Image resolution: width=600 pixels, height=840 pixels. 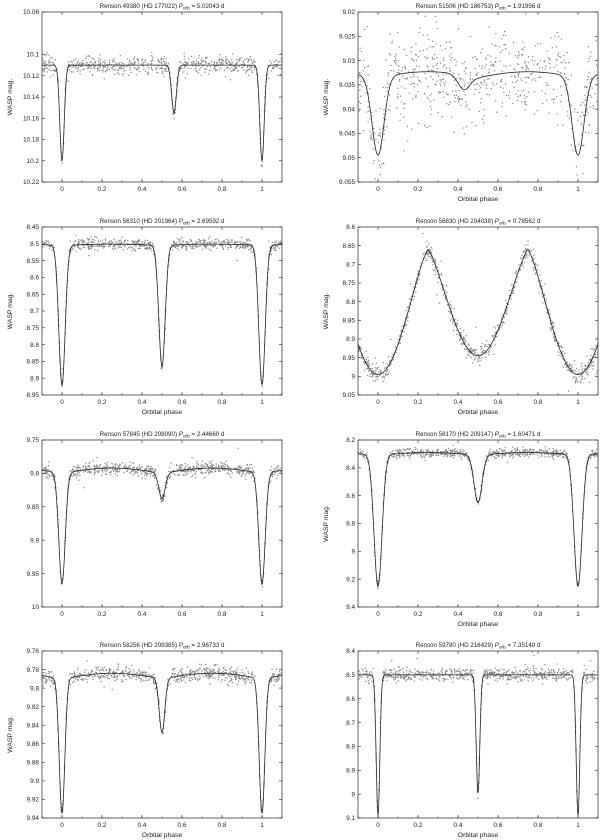 What do you see at coordinates (478, 96) in the screenshot?
I see `data-points` at bounding box center [478, 96].